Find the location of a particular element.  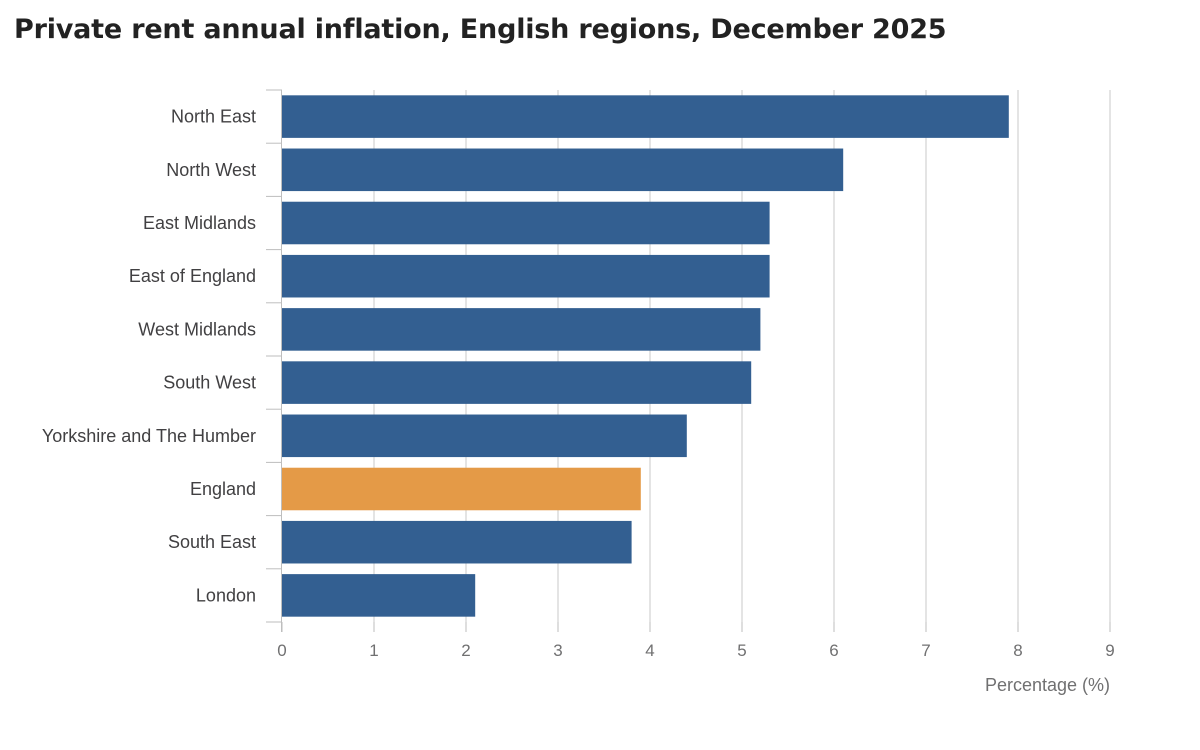

category-label: North East is located at coordinates (213, 117).